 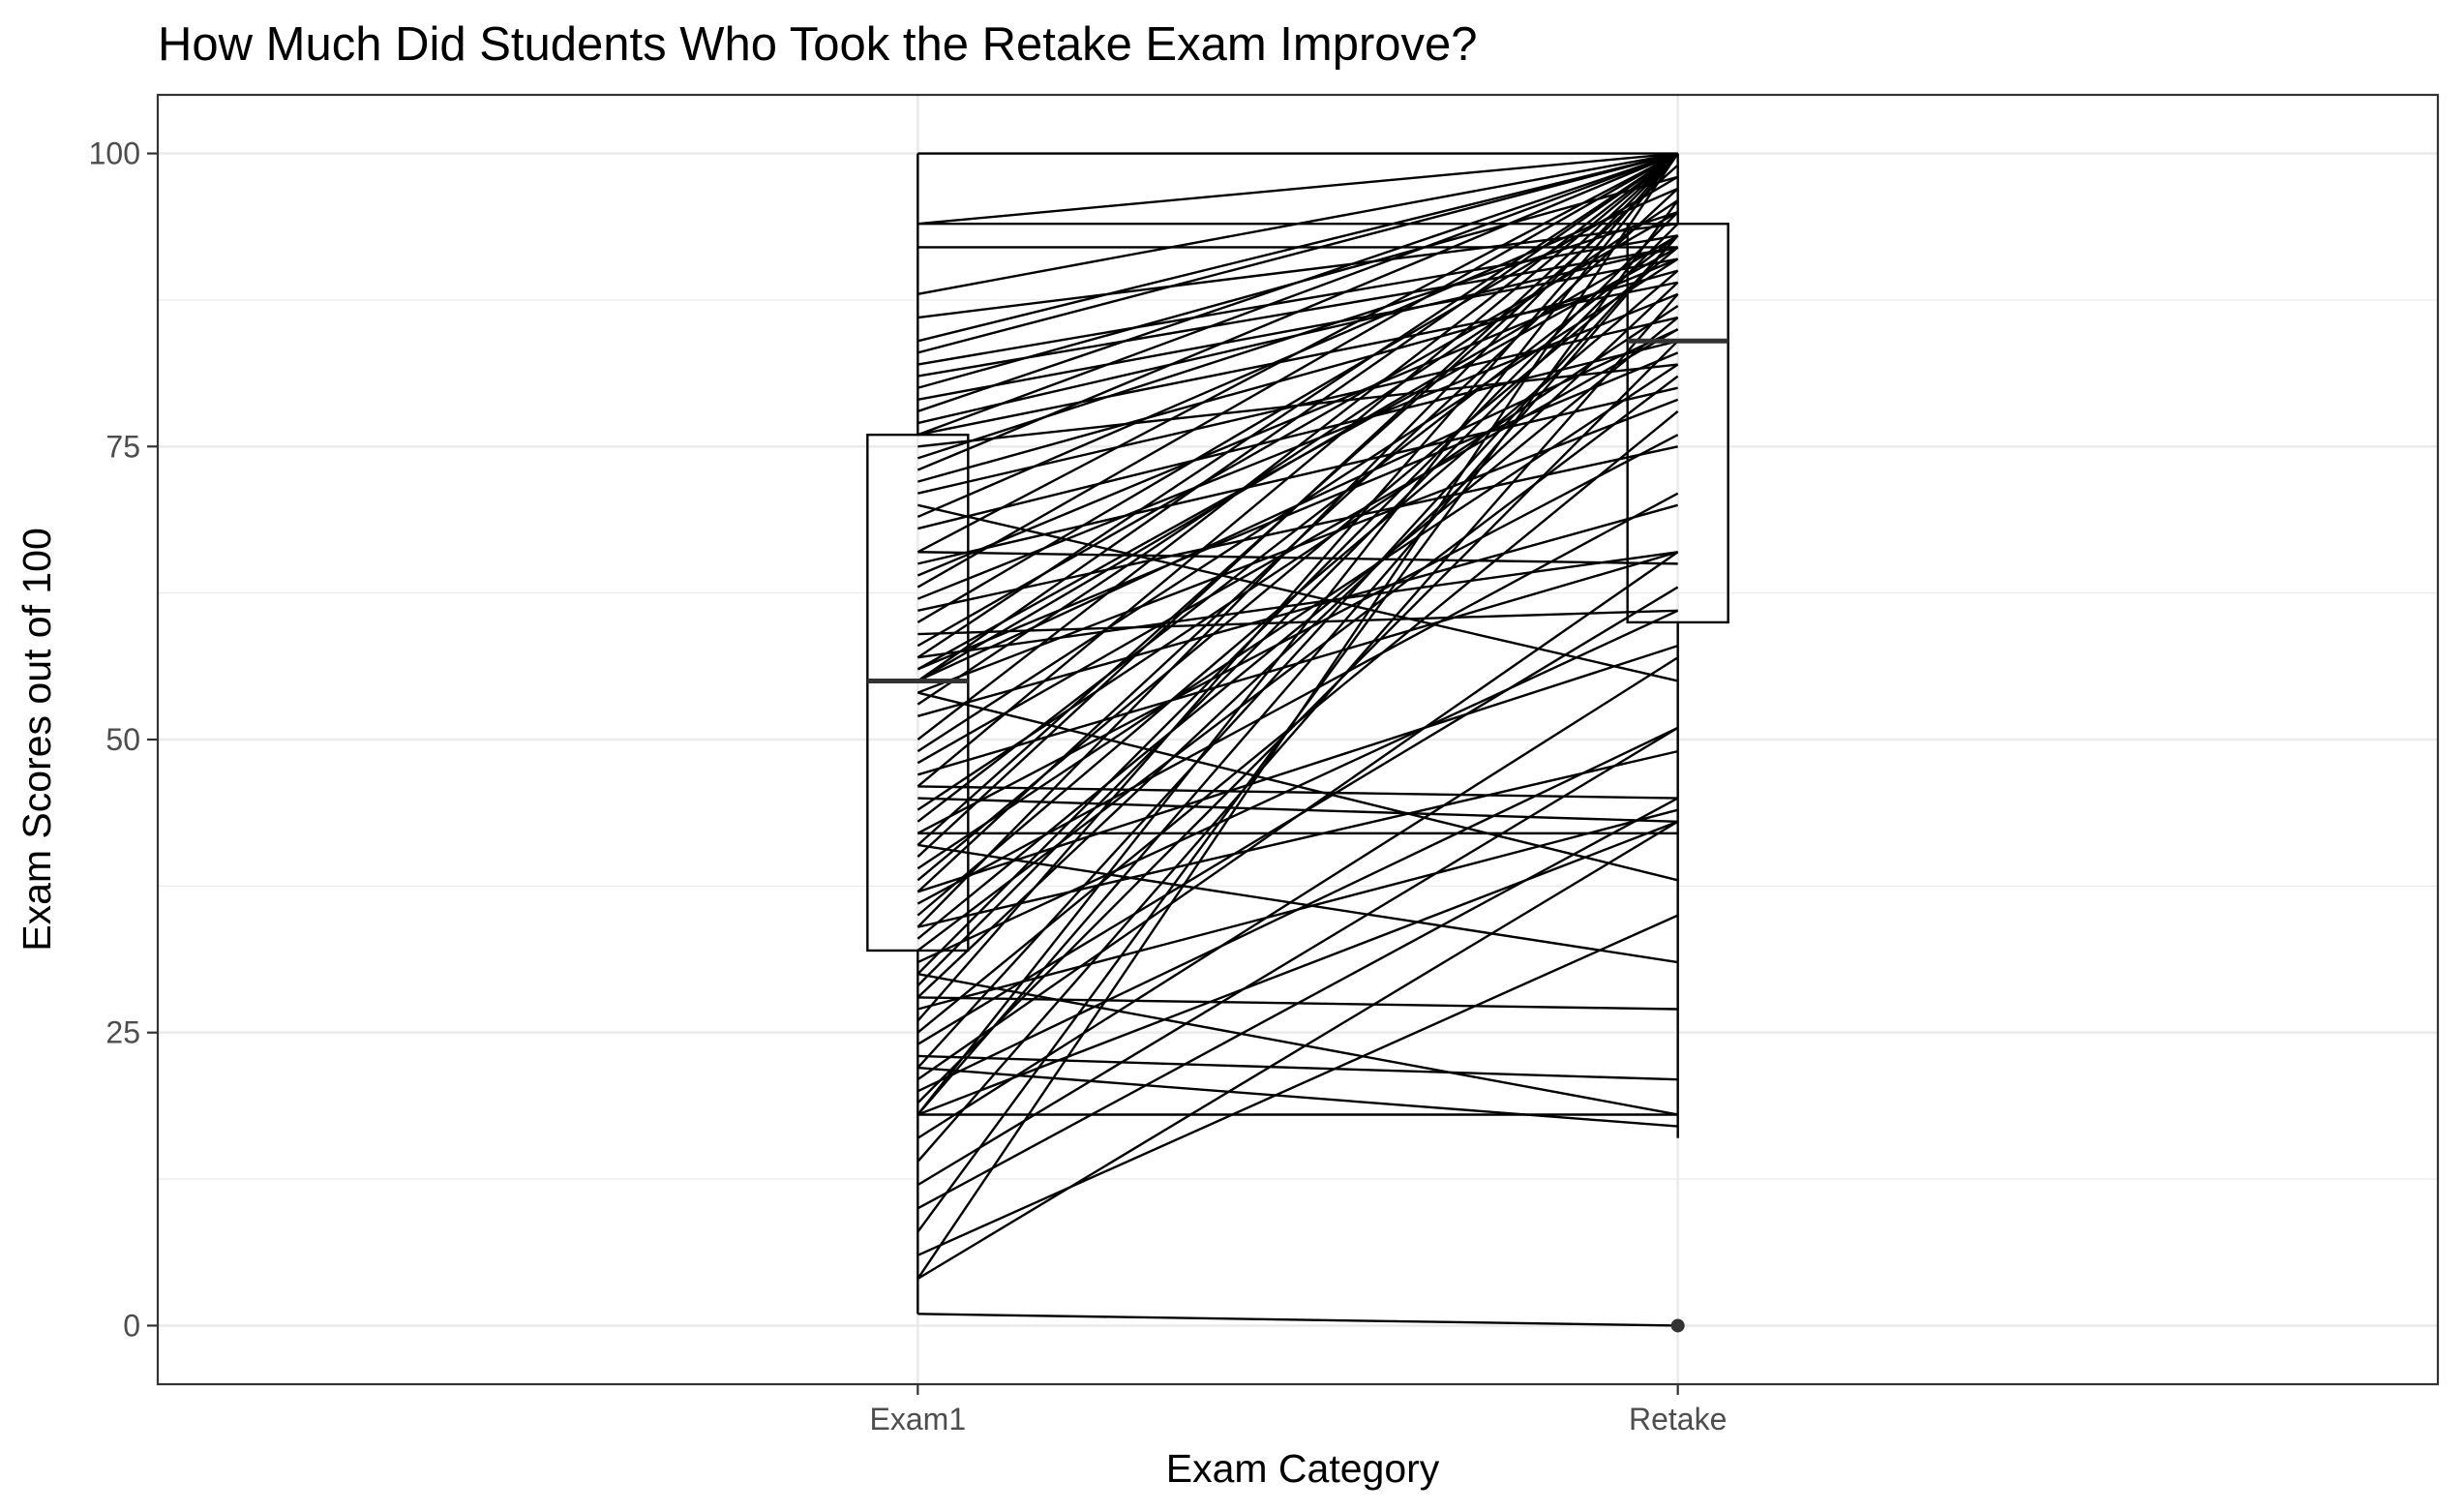 I want to click on box-outlier-point, so click(x=1677, y=1325).